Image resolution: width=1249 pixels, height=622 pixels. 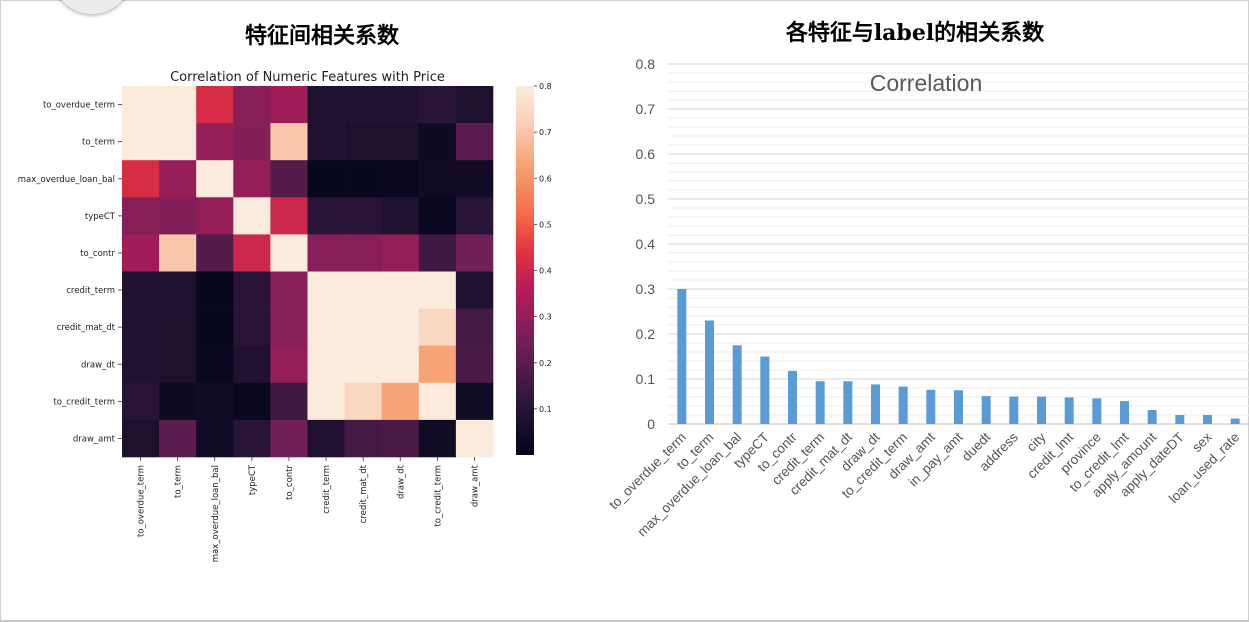 What do you see at coordinates (545, 224) in the screenshot?
I see `colorbar-tick-label: 0.5` at bounding box center [545, 224].